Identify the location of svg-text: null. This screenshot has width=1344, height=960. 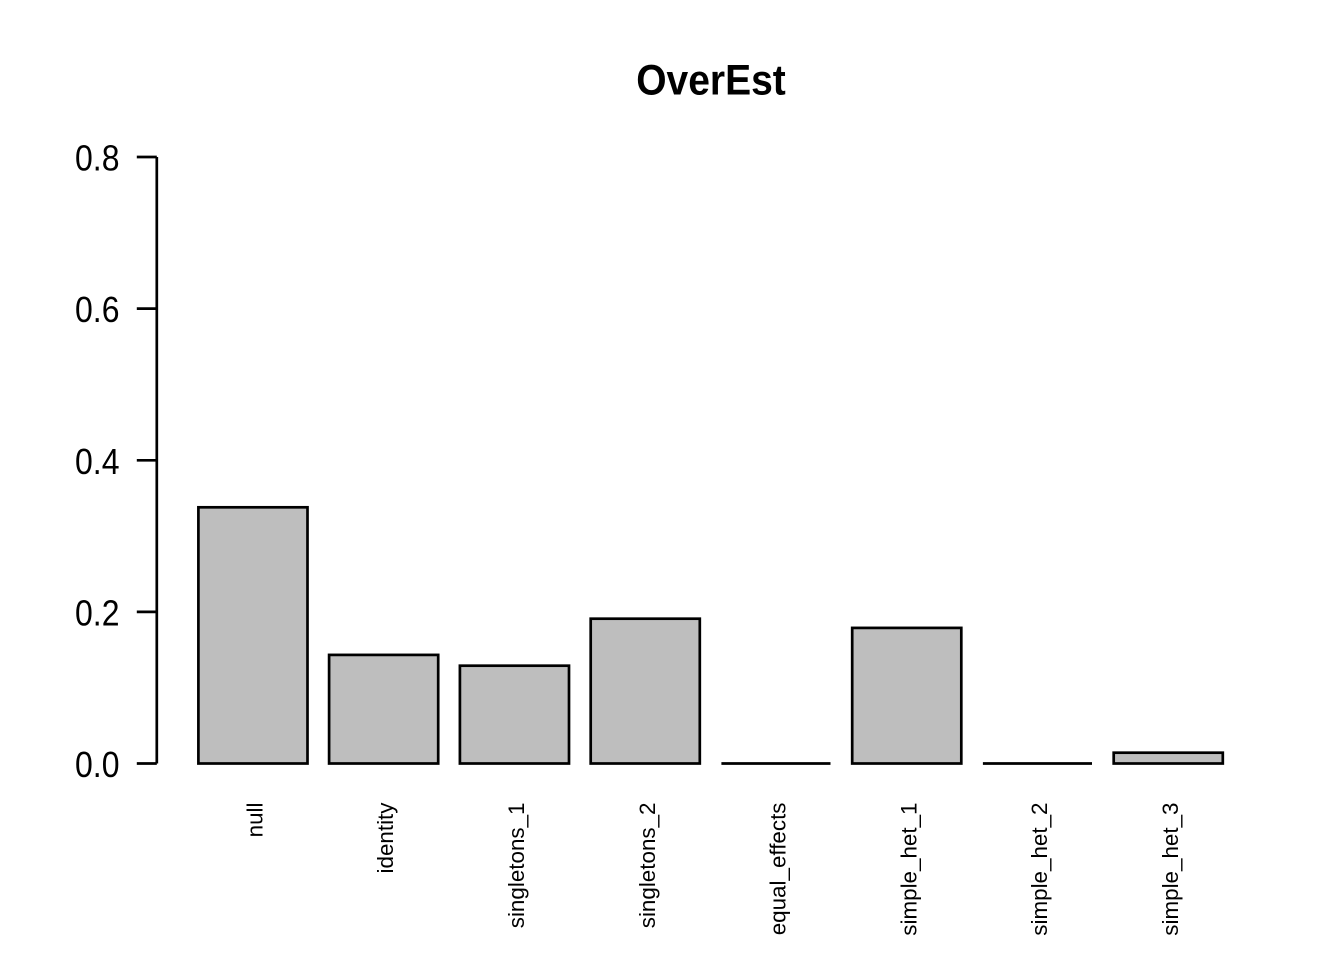
(255, 820).